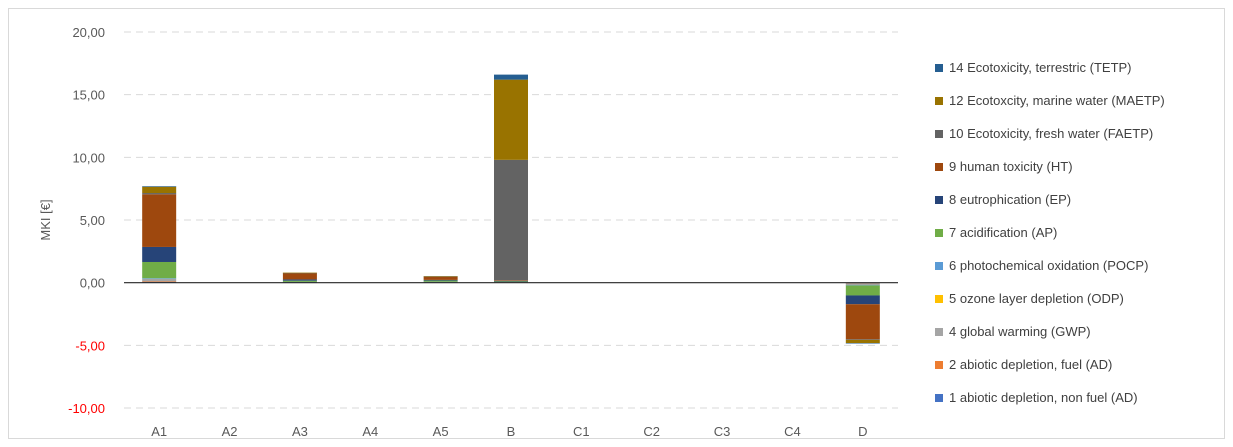  Describe the element at coordinates (92, 220) in the screenshot. I see `y-tick-label: 5,00` at that location.